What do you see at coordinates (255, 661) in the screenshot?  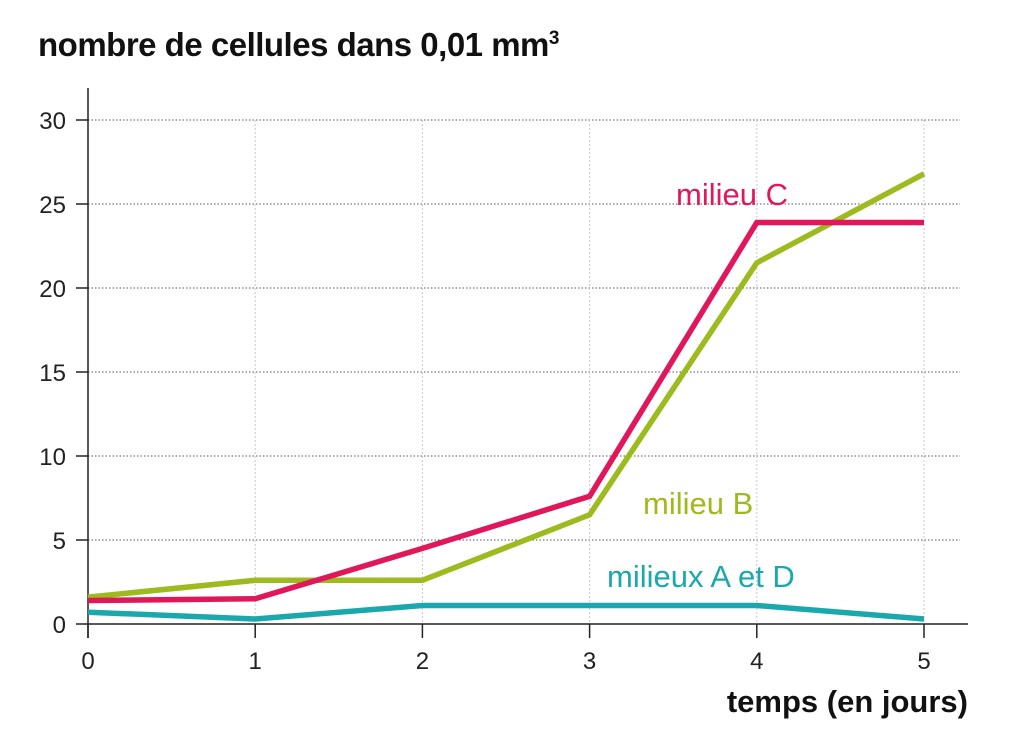 I see `x-tick-label: 1` at bounding box center [255, 661].